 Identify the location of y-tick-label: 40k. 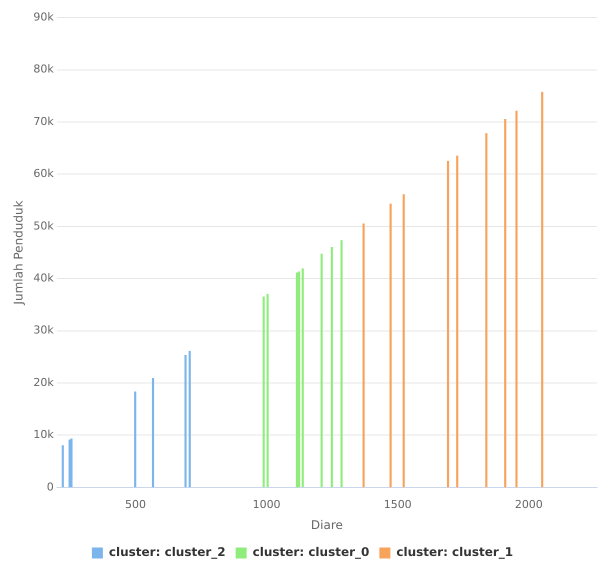
(43, 277).